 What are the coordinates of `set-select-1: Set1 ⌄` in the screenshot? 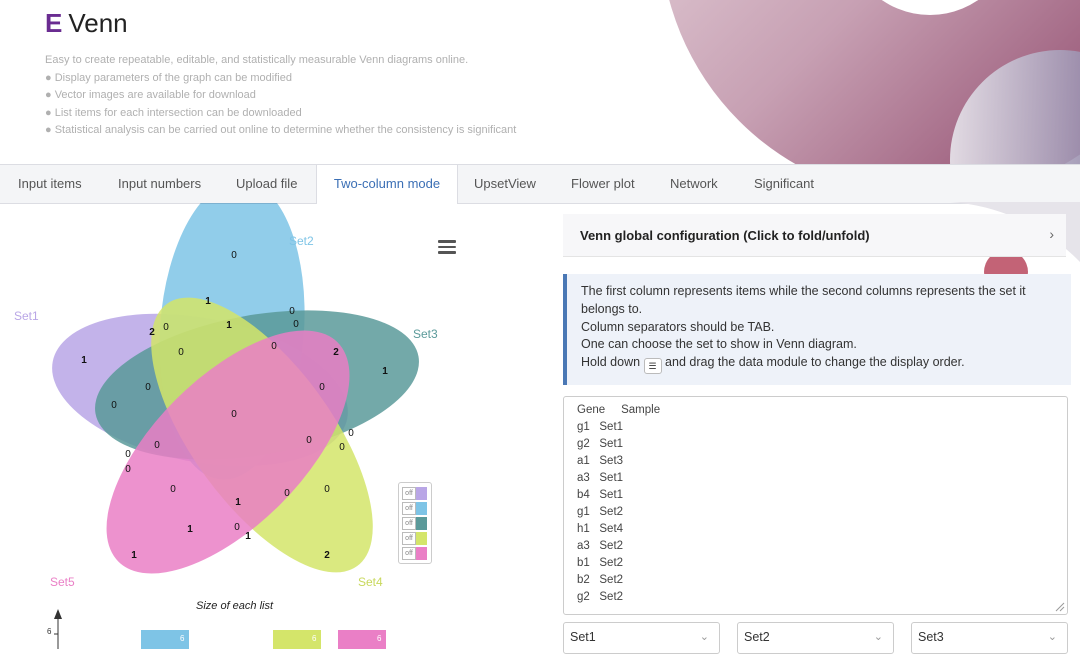 It's located at (641, 638).